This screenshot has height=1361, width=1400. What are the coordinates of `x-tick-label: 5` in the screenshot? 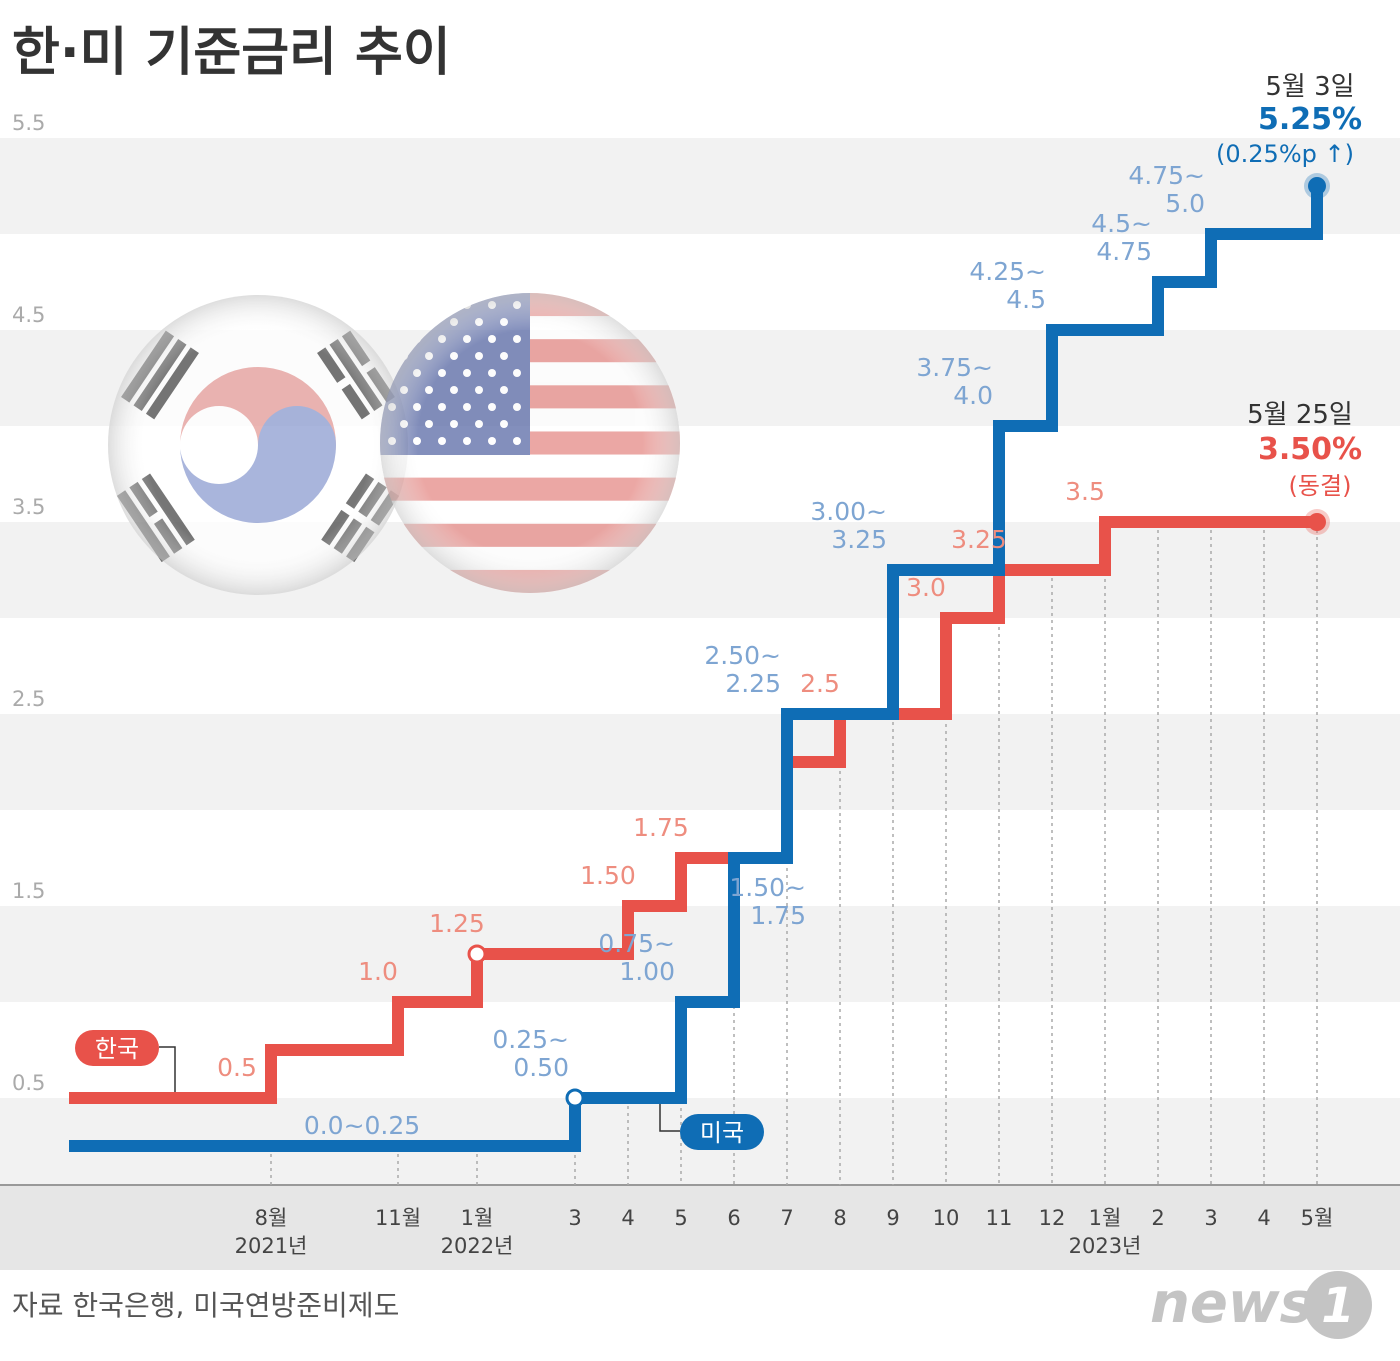 It's located at (680, 1218).